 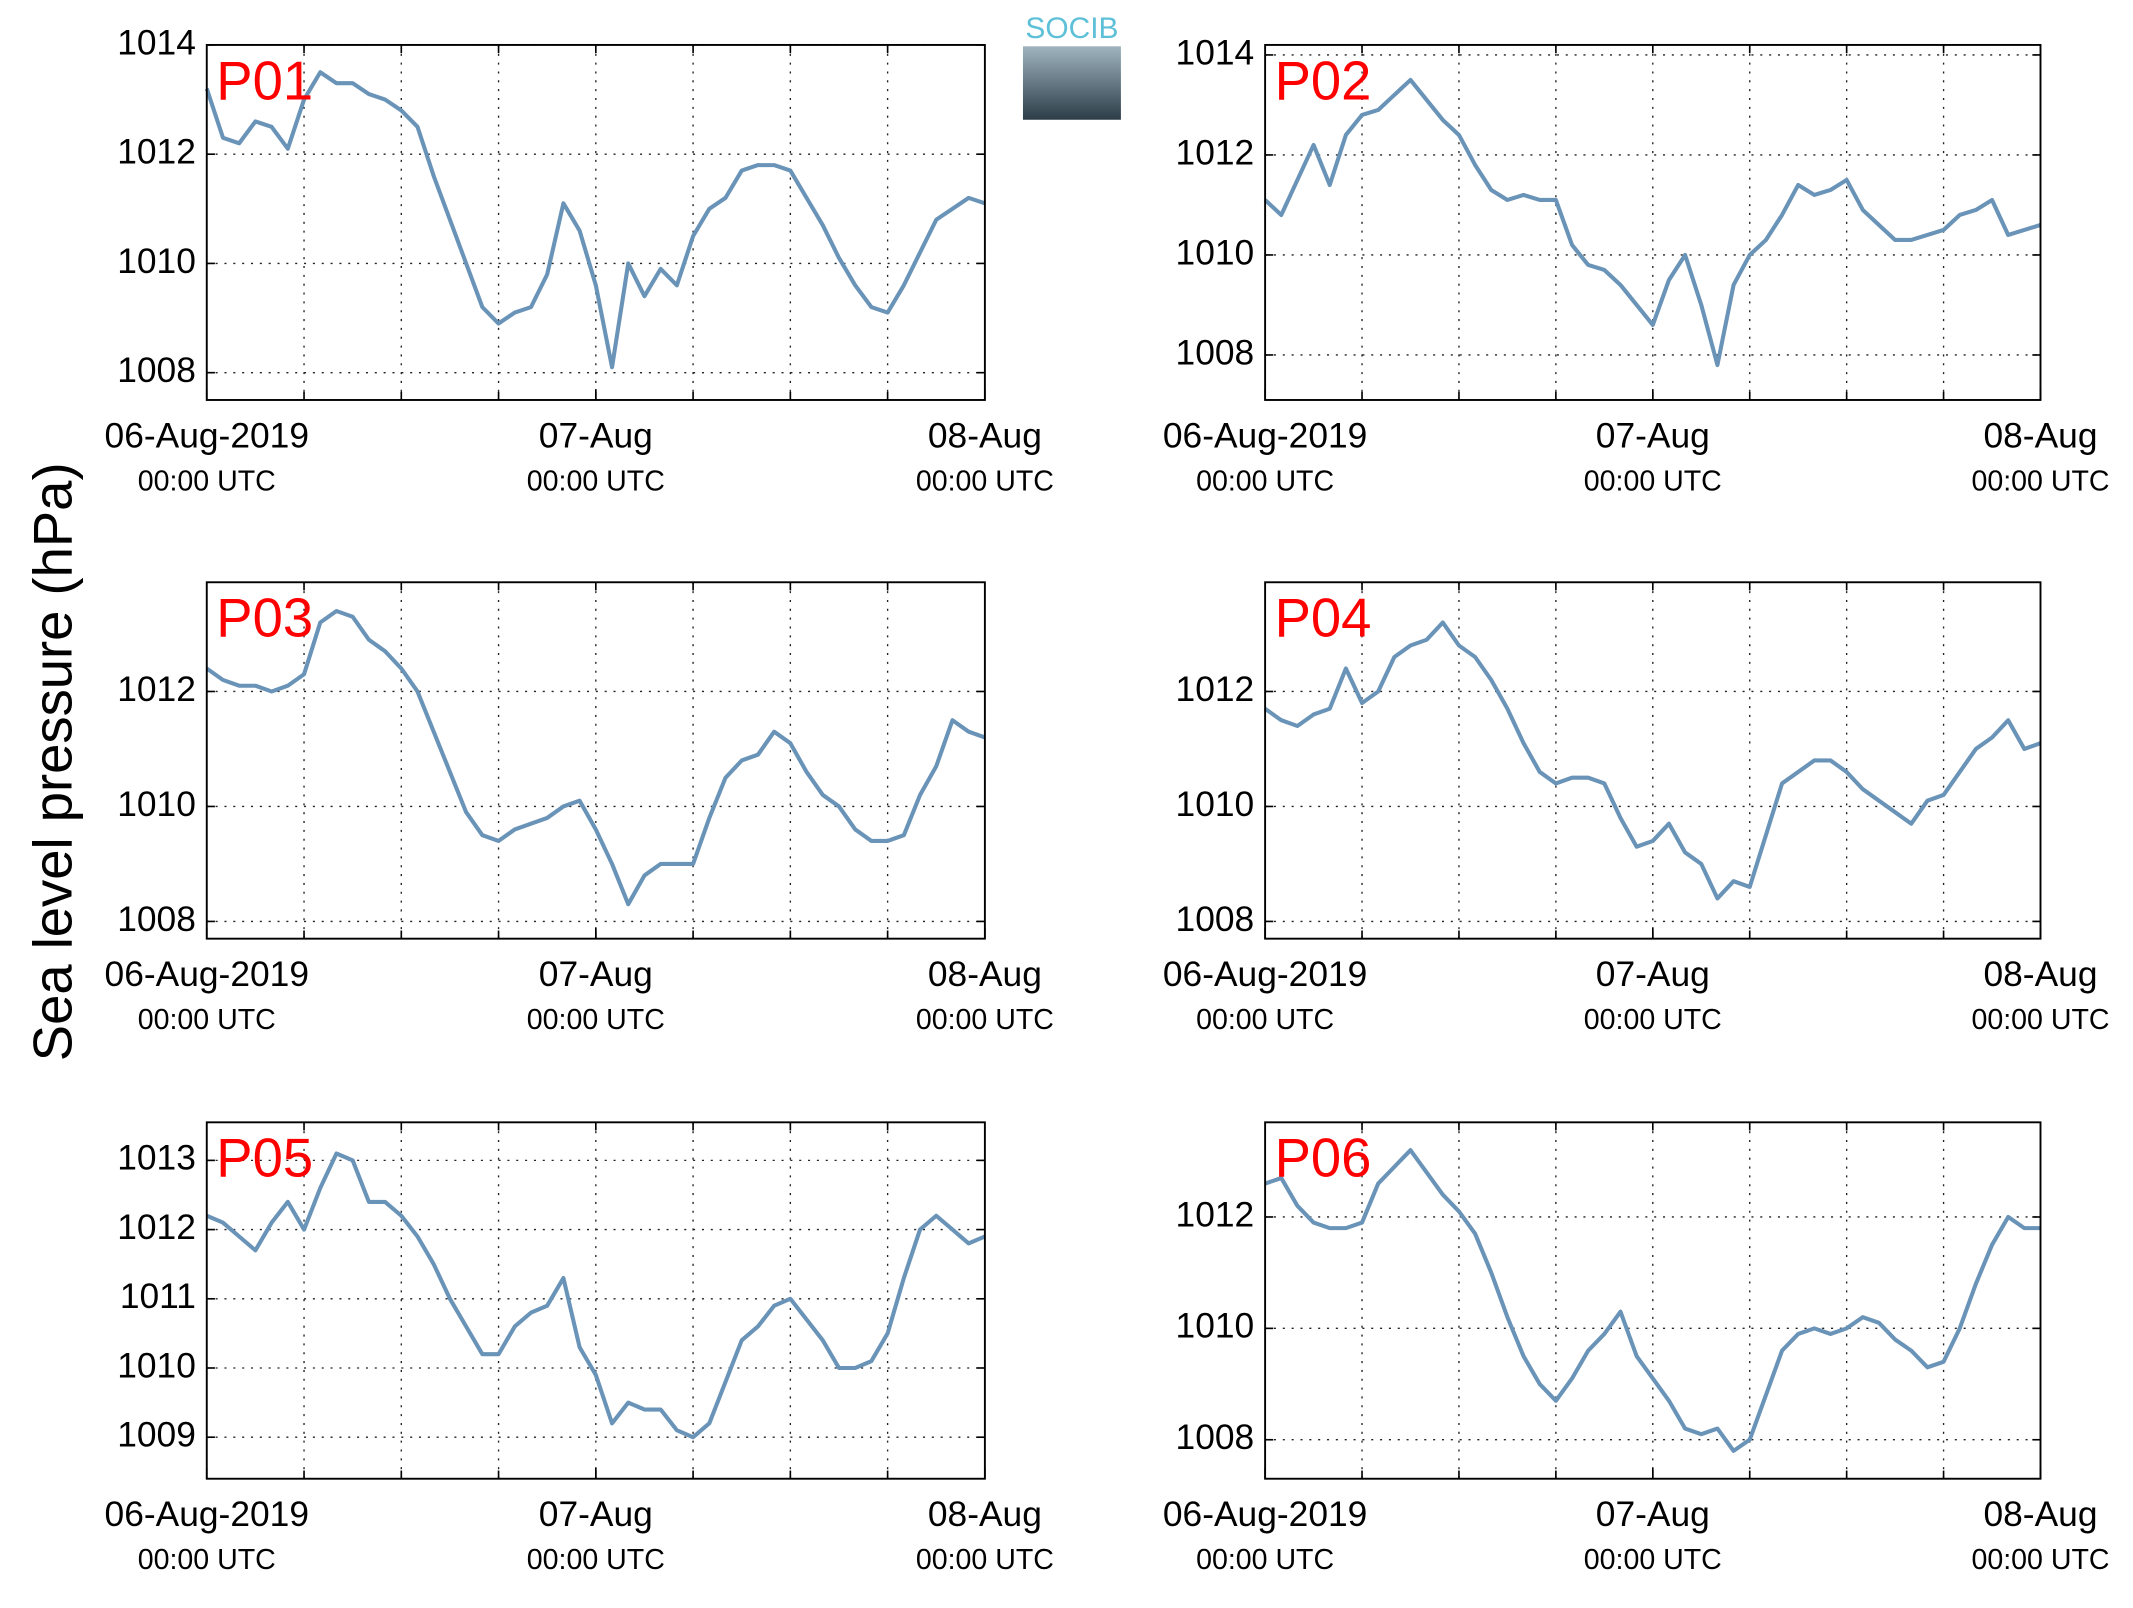 I want to click on y-tick-label: 1009, so click(x=156, y=1435).